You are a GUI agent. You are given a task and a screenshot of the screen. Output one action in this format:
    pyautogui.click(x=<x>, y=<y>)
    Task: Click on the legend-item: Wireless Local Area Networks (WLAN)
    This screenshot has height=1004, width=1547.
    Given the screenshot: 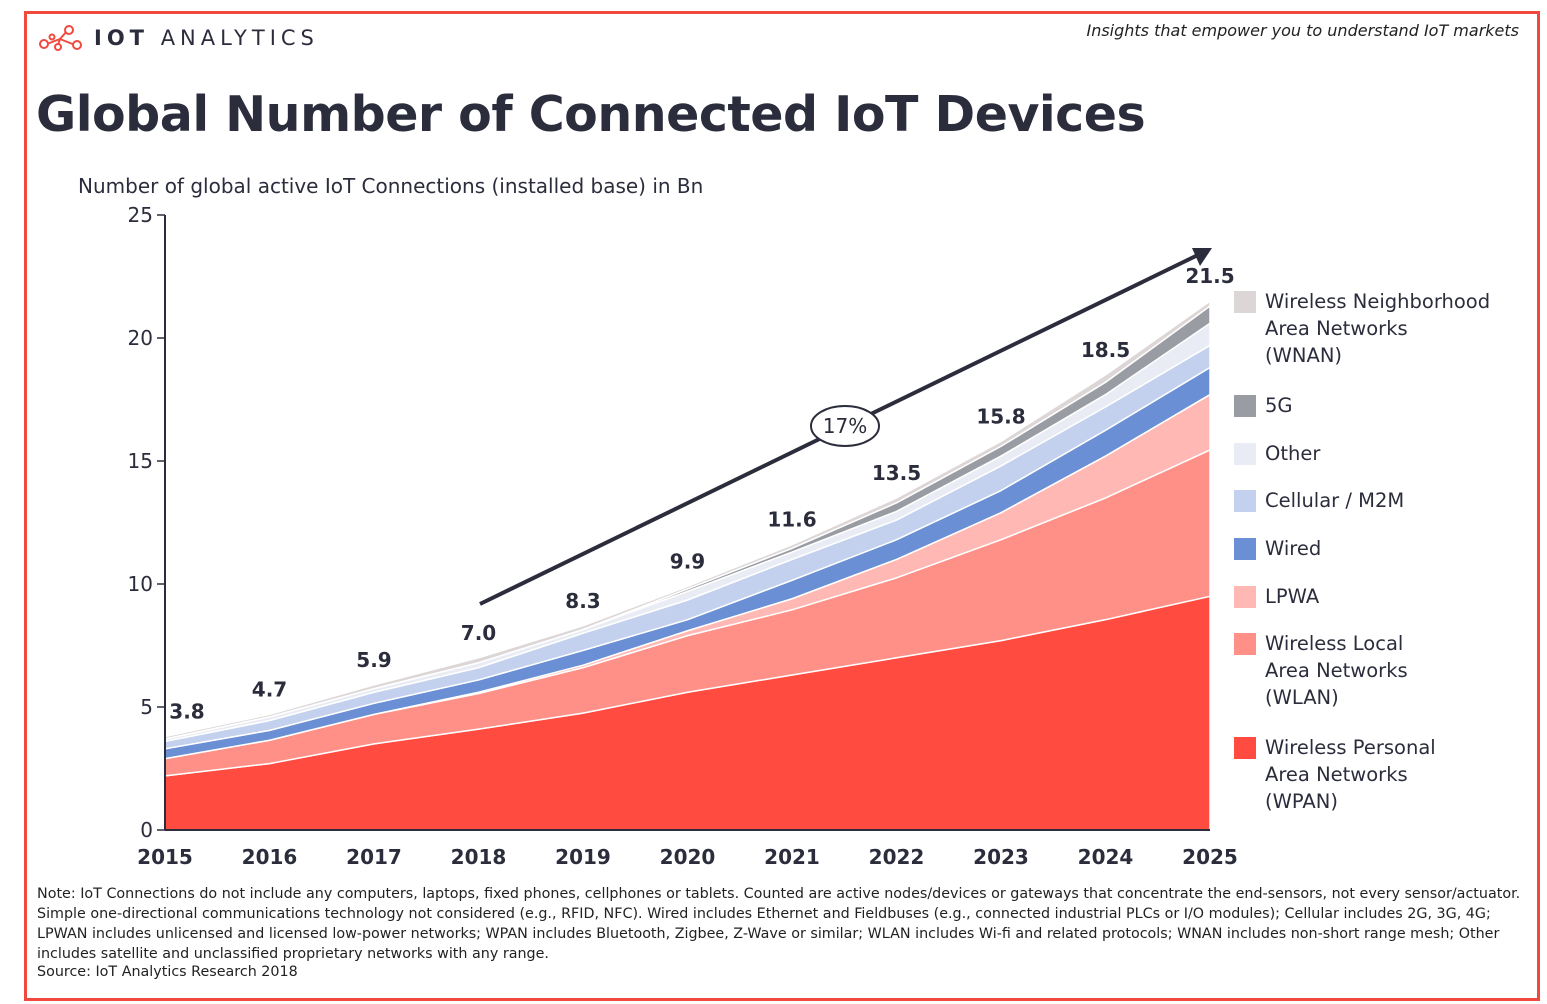 What is the action you would take?
    pyautogui.click(x=1321, y=671)
    